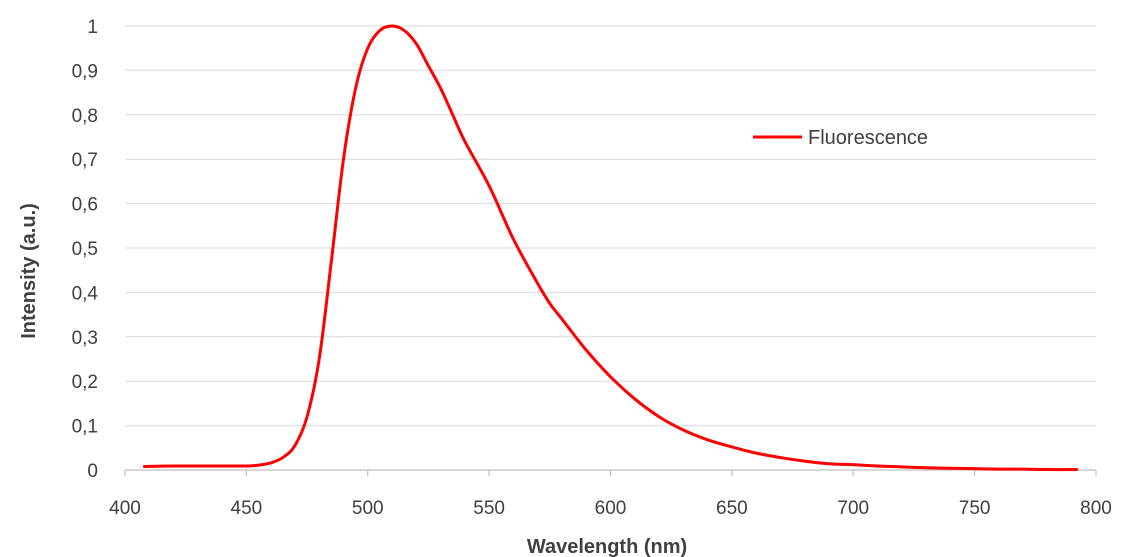 The width and height of the screenshot is (1125, 557). I want to click on x-tick-label: 550, so click(489, 508).